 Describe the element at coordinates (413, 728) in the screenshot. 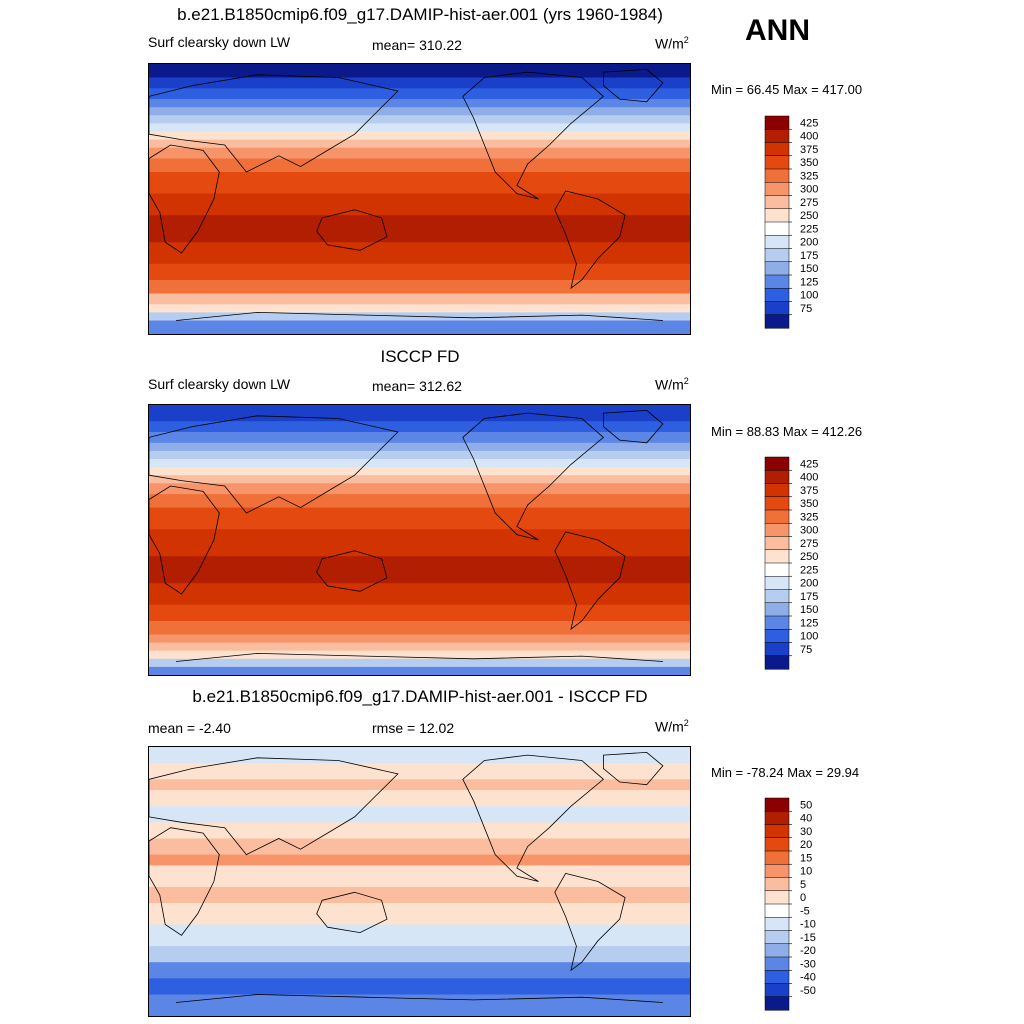

I see `panel-3-rmse-label: rmse = 12.02` at that location.